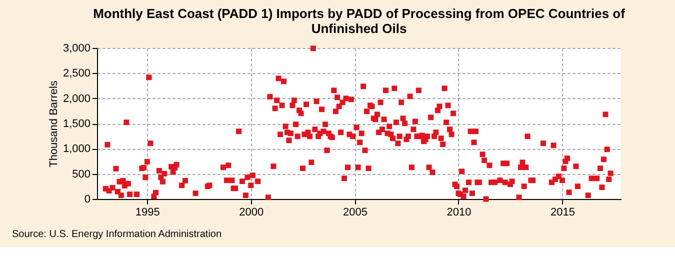 Image resolution: width=675 pixels, height=275 pixels. Describe the element at coordinates (87, 200) in the screenshot. I see `y-tick-label: 0` at that location.